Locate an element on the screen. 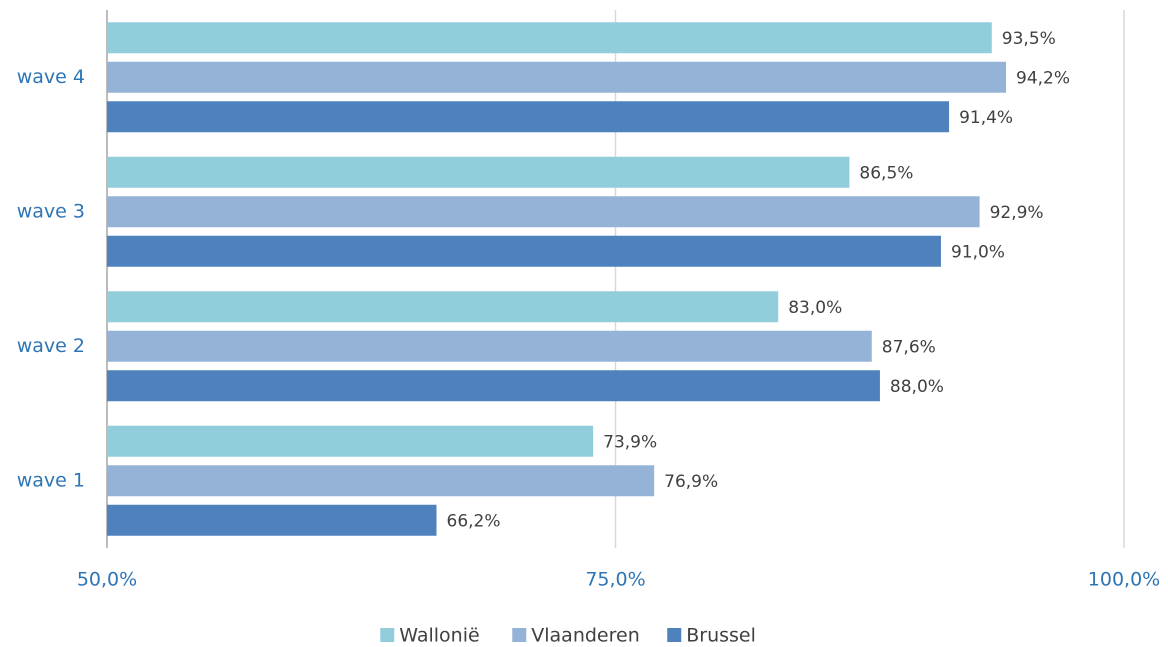 This screenshot has width=1168, height=647. x-tick-label: 75,0% is located at coordinates (615, 580).